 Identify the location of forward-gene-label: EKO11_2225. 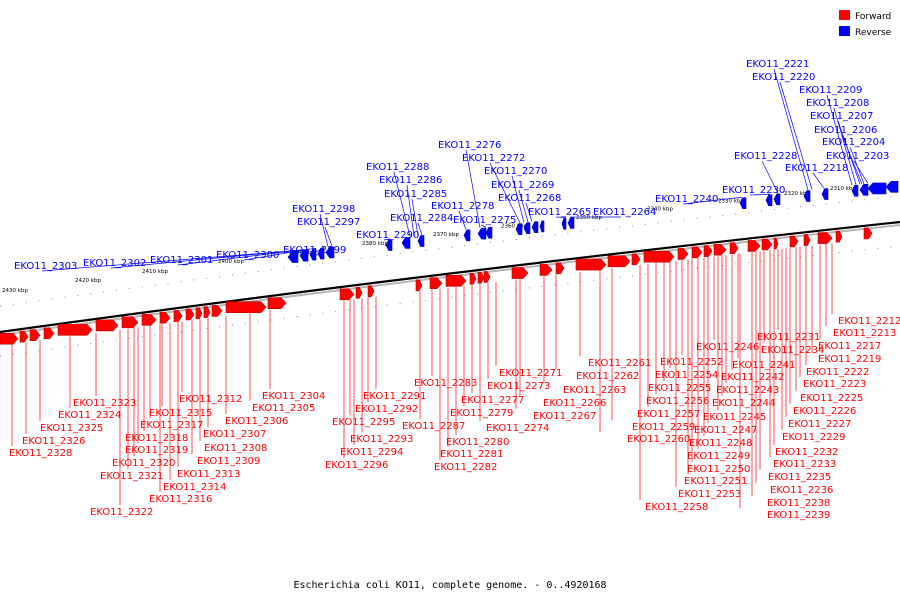
(831, 398).